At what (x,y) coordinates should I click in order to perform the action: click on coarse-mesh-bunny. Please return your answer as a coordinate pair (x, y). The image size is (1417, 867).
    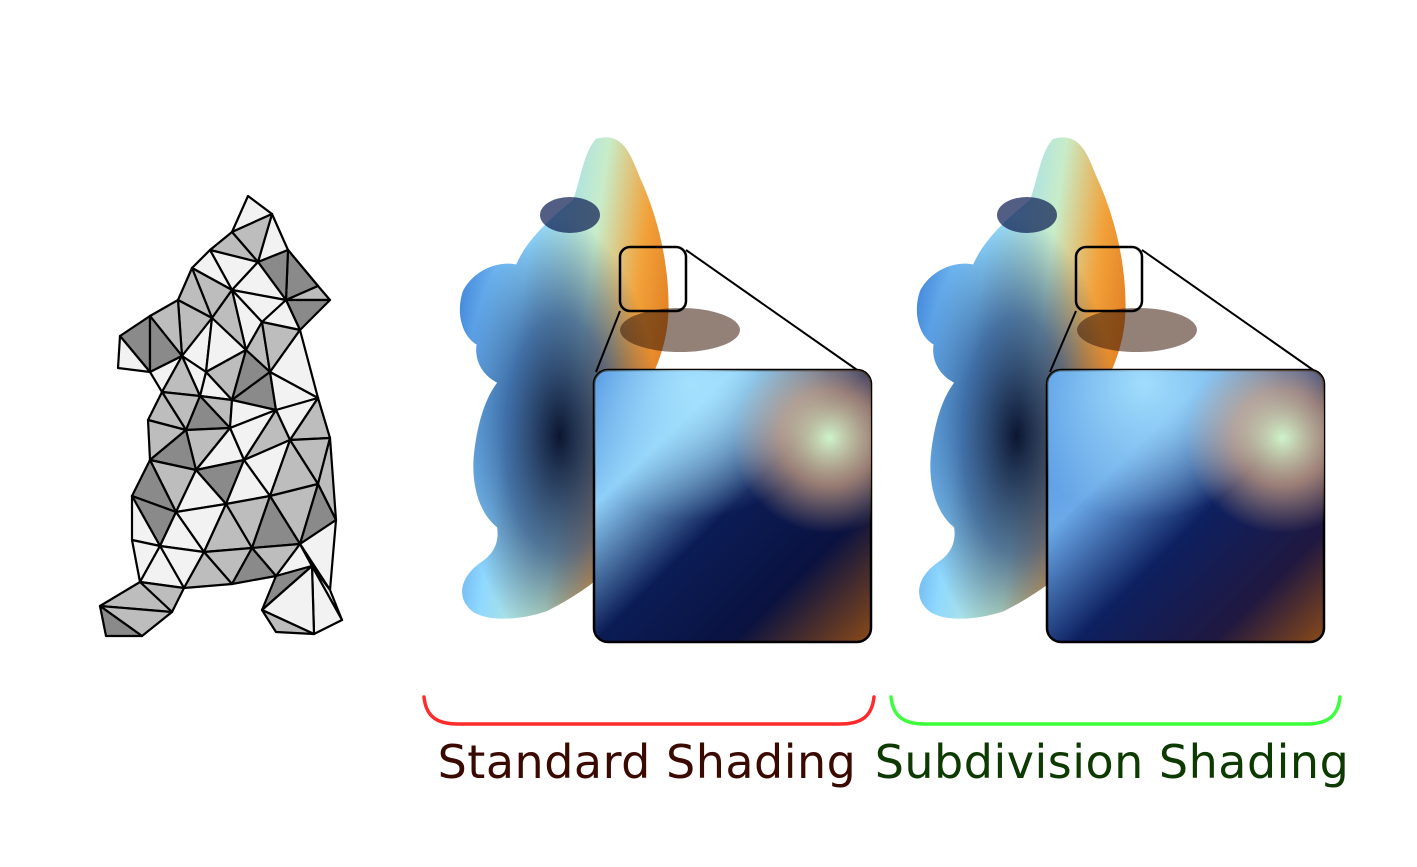
    Looking at the image, I should click on (221, 416).